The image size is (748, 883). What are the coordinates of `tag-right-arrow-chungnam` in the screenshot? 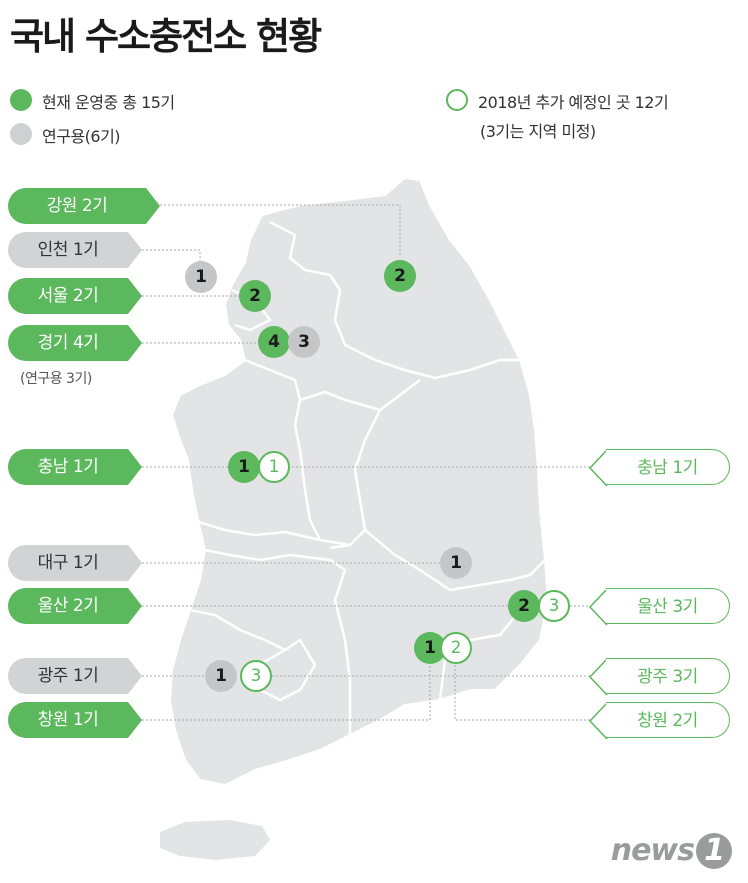 It's located at (598, 468).